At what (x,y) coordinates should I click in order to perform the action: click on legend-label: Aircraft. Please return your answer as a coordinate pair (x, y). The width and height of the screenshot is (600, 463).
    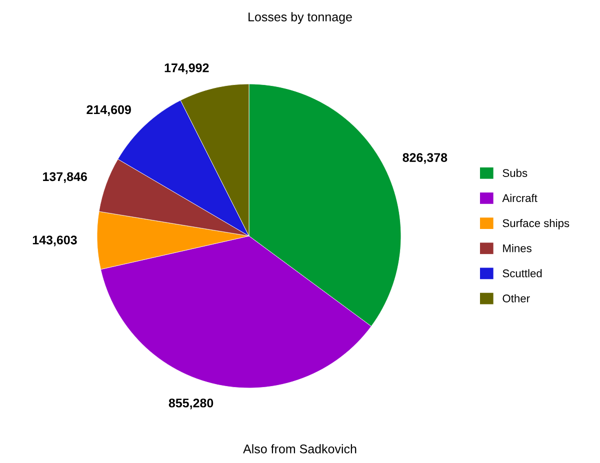
    Looking at the image, I should click on (520, 198).